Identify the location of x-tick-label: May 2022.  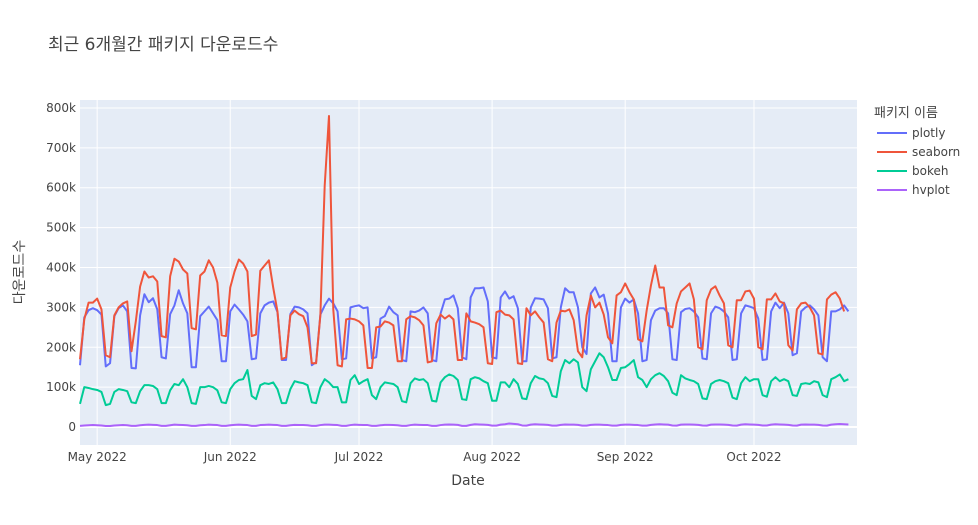
(97, 457).